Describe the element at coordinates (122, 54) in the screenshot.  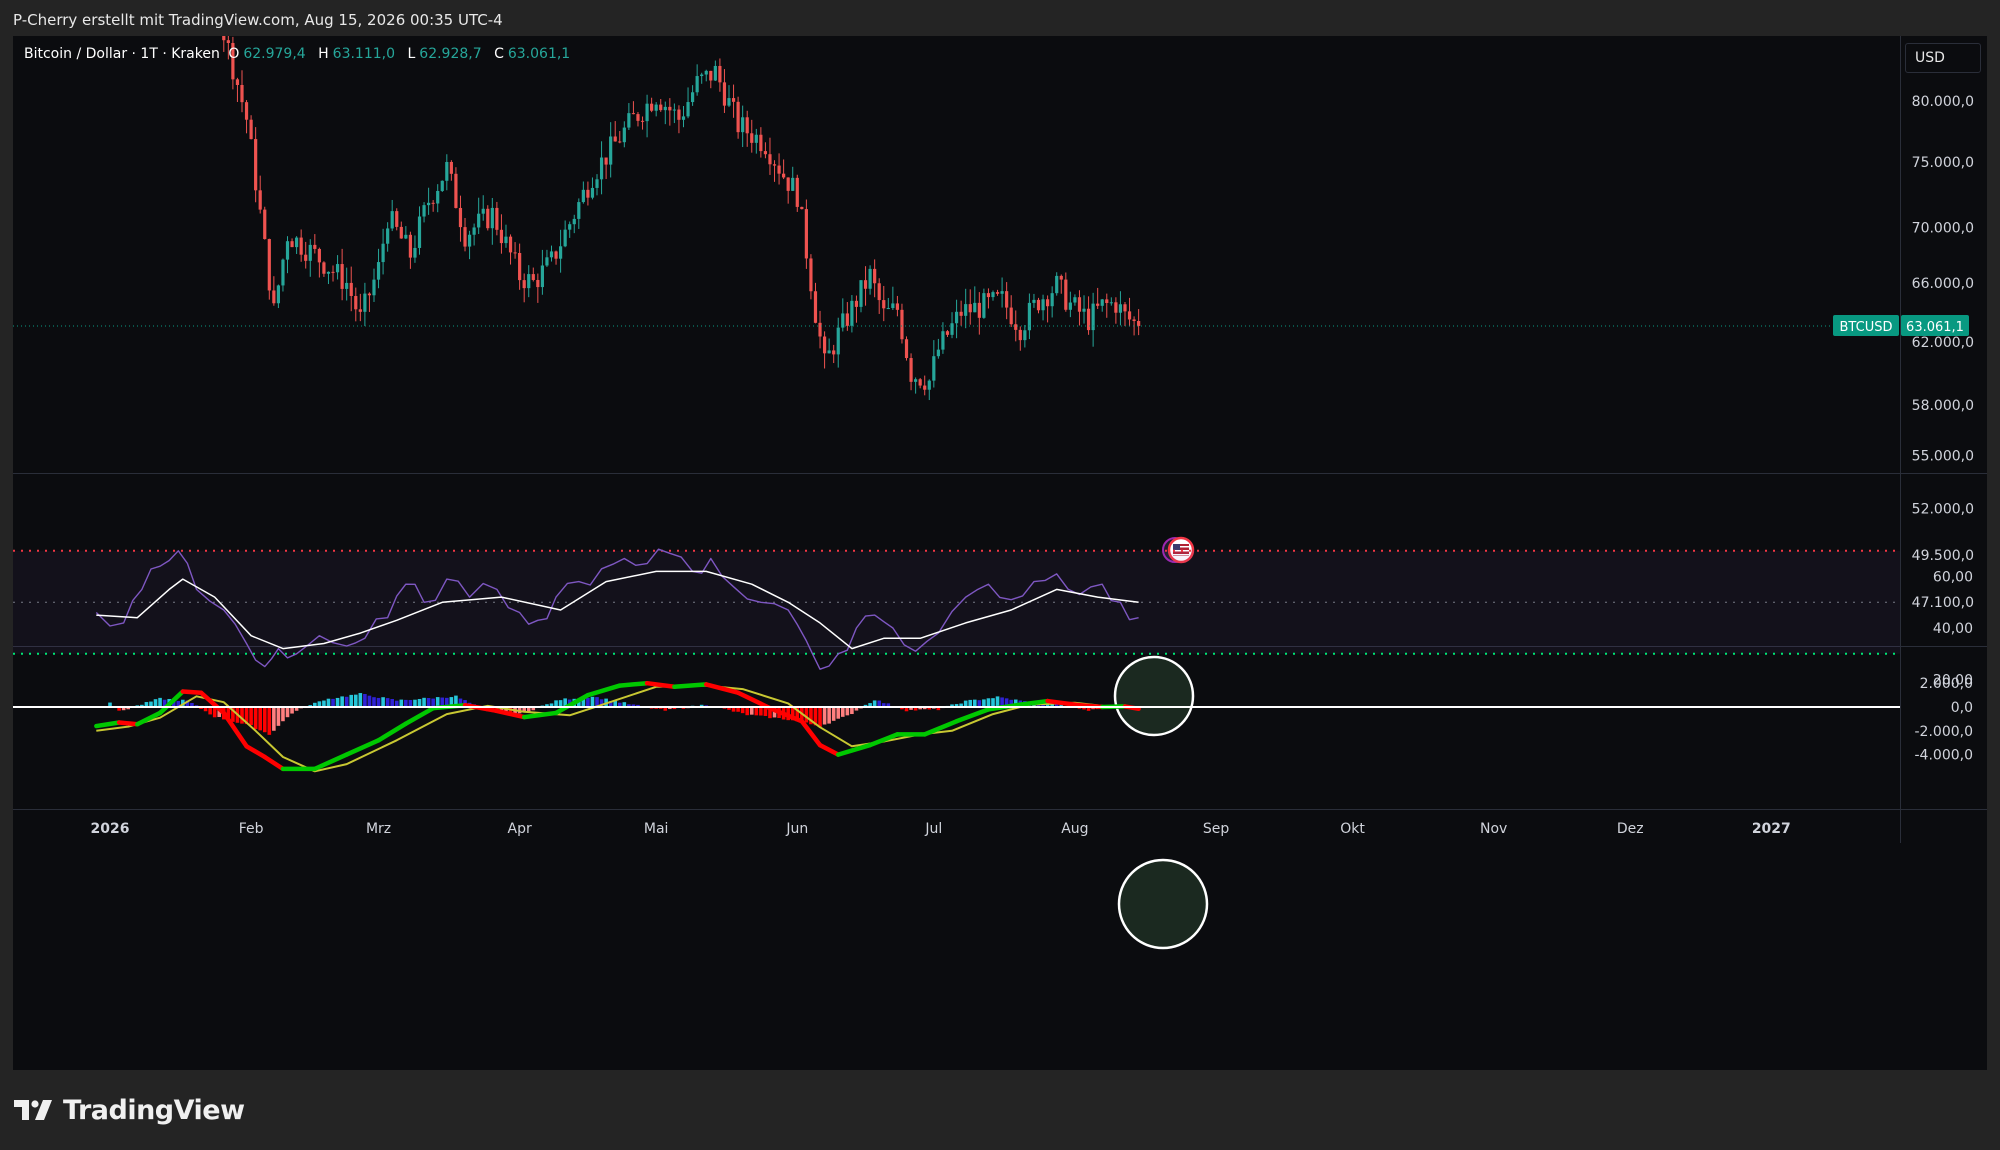
I see `legend-symbol: Bitcoin / Dollar · 1T · Kraken` at that location.